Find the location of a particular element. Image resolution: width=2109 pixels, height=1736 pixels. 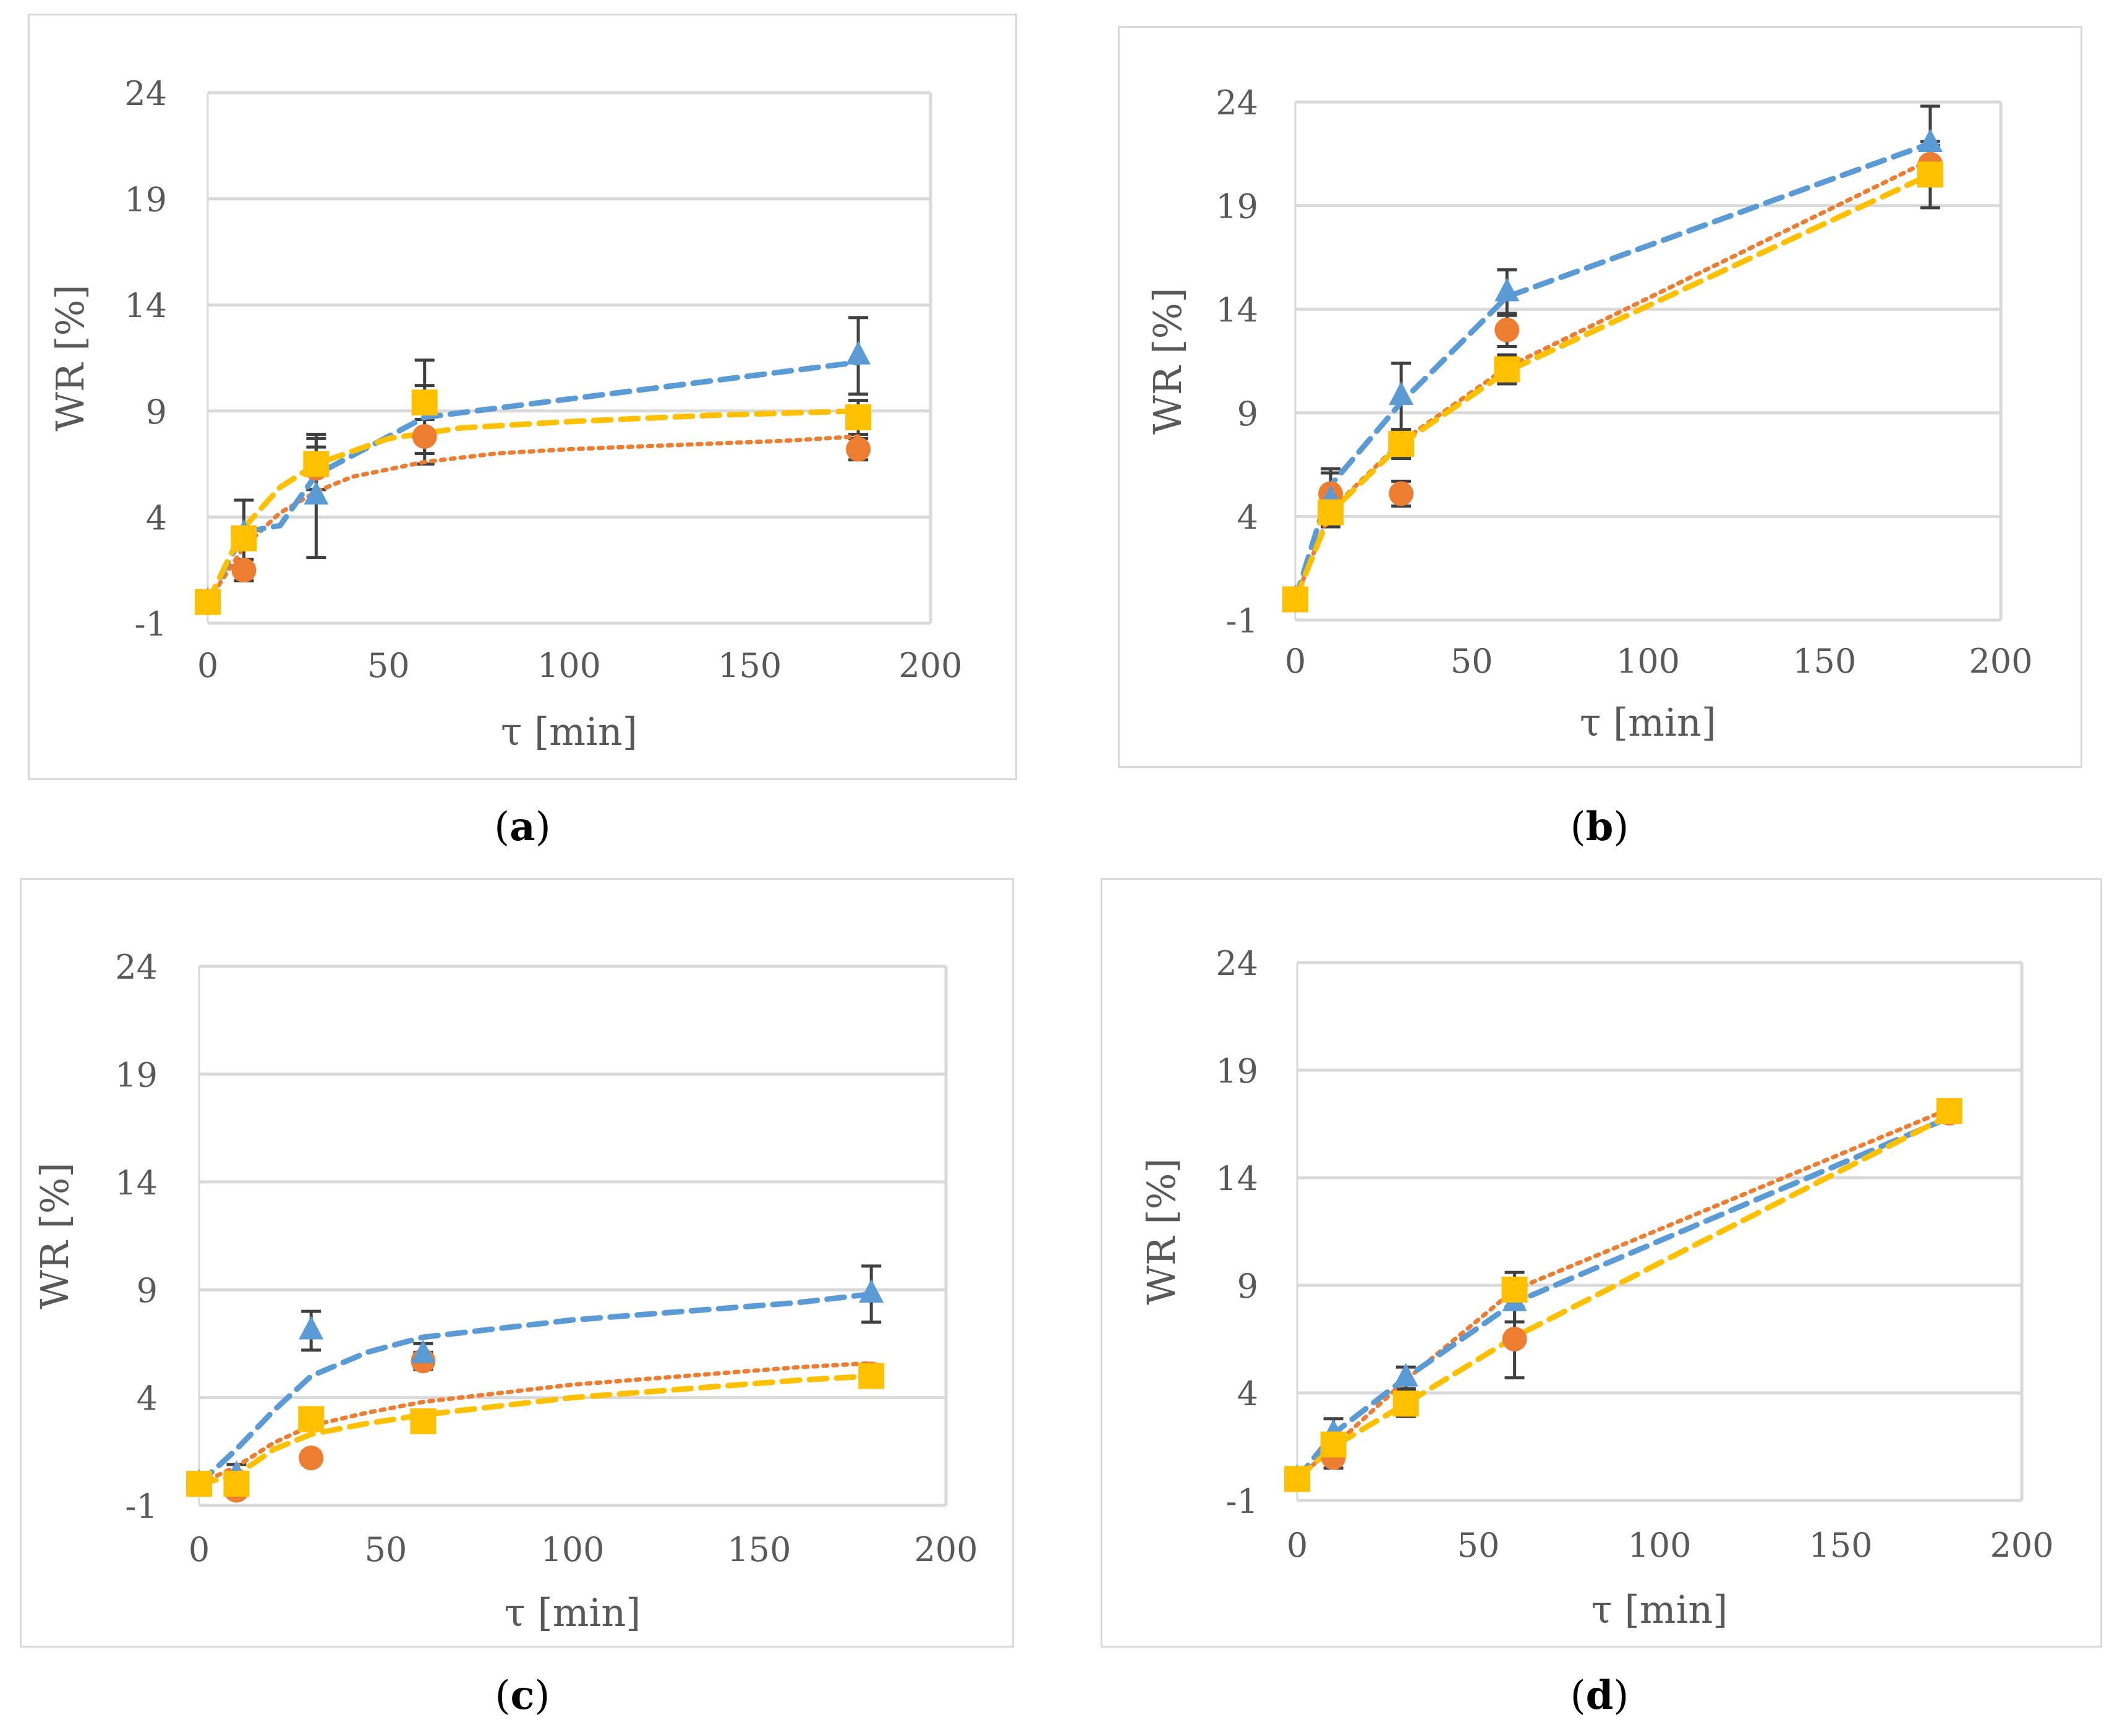

panel-label-c: (c) is located at coordinates (522, 1695).